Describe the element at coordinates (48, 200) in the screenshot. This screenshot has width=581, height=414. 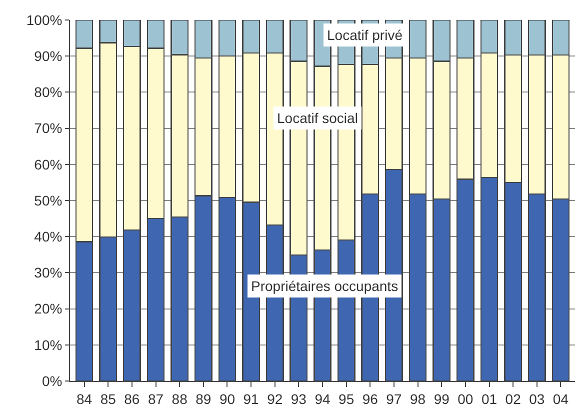
I see `y-tick-label: 50%` at that location.